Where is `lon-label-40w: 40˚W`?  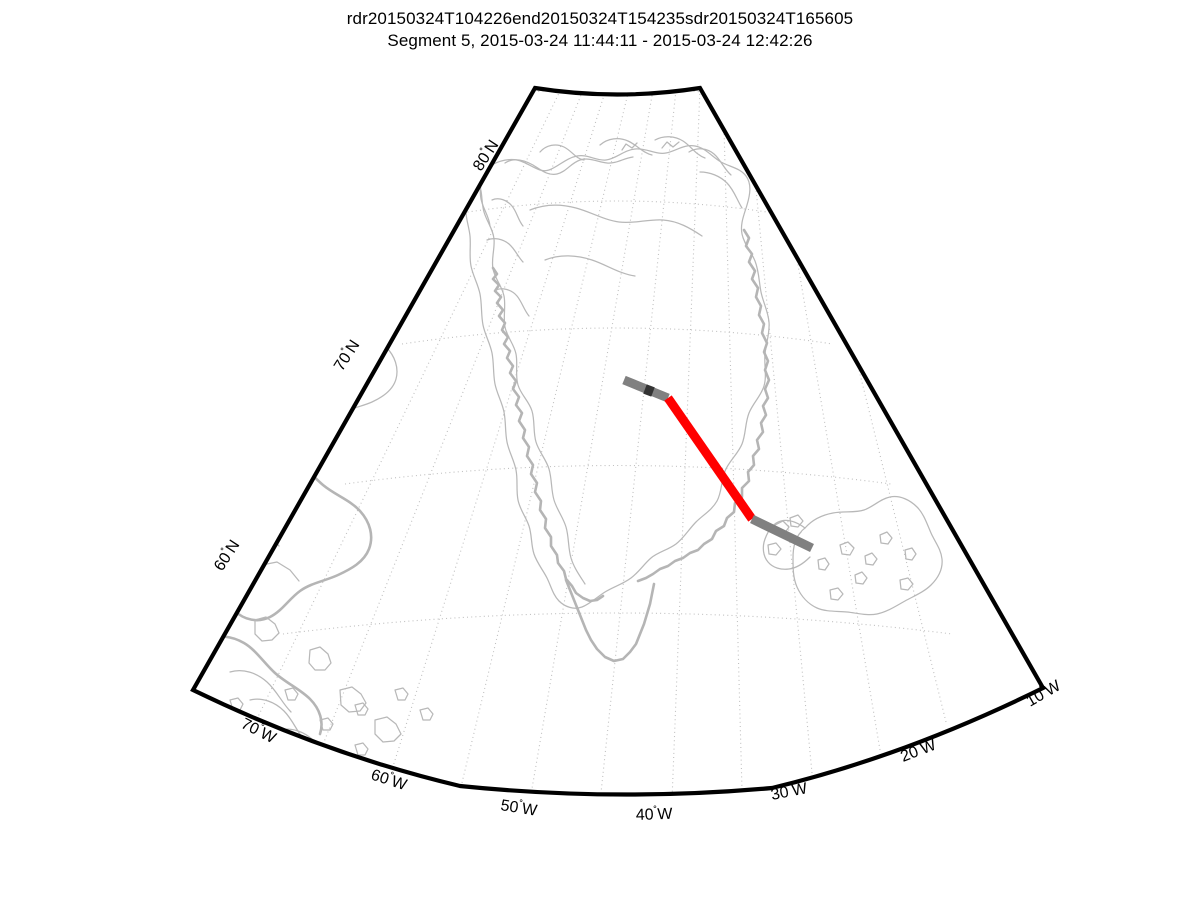
lon-label-40w: 40˚W is located at coordinates (655, 814).